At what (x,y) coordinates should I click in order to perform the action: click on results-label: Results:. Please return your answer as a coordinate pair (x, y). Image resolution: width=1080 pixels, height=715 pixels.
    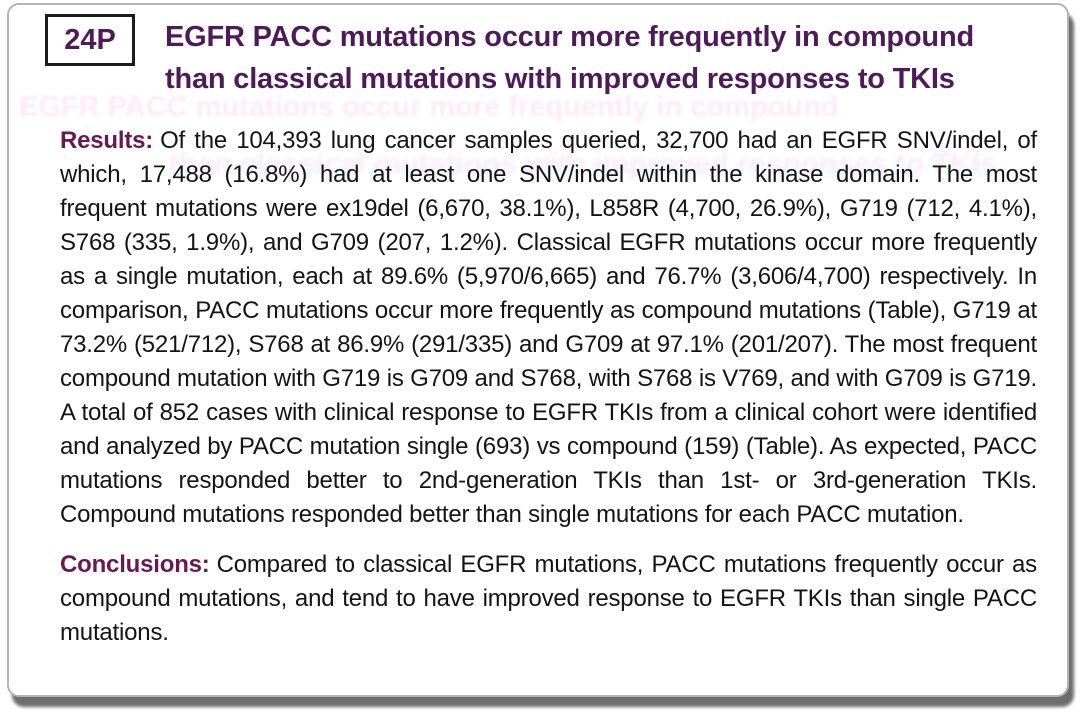
    Looking at the image, I should click on (107, 140).